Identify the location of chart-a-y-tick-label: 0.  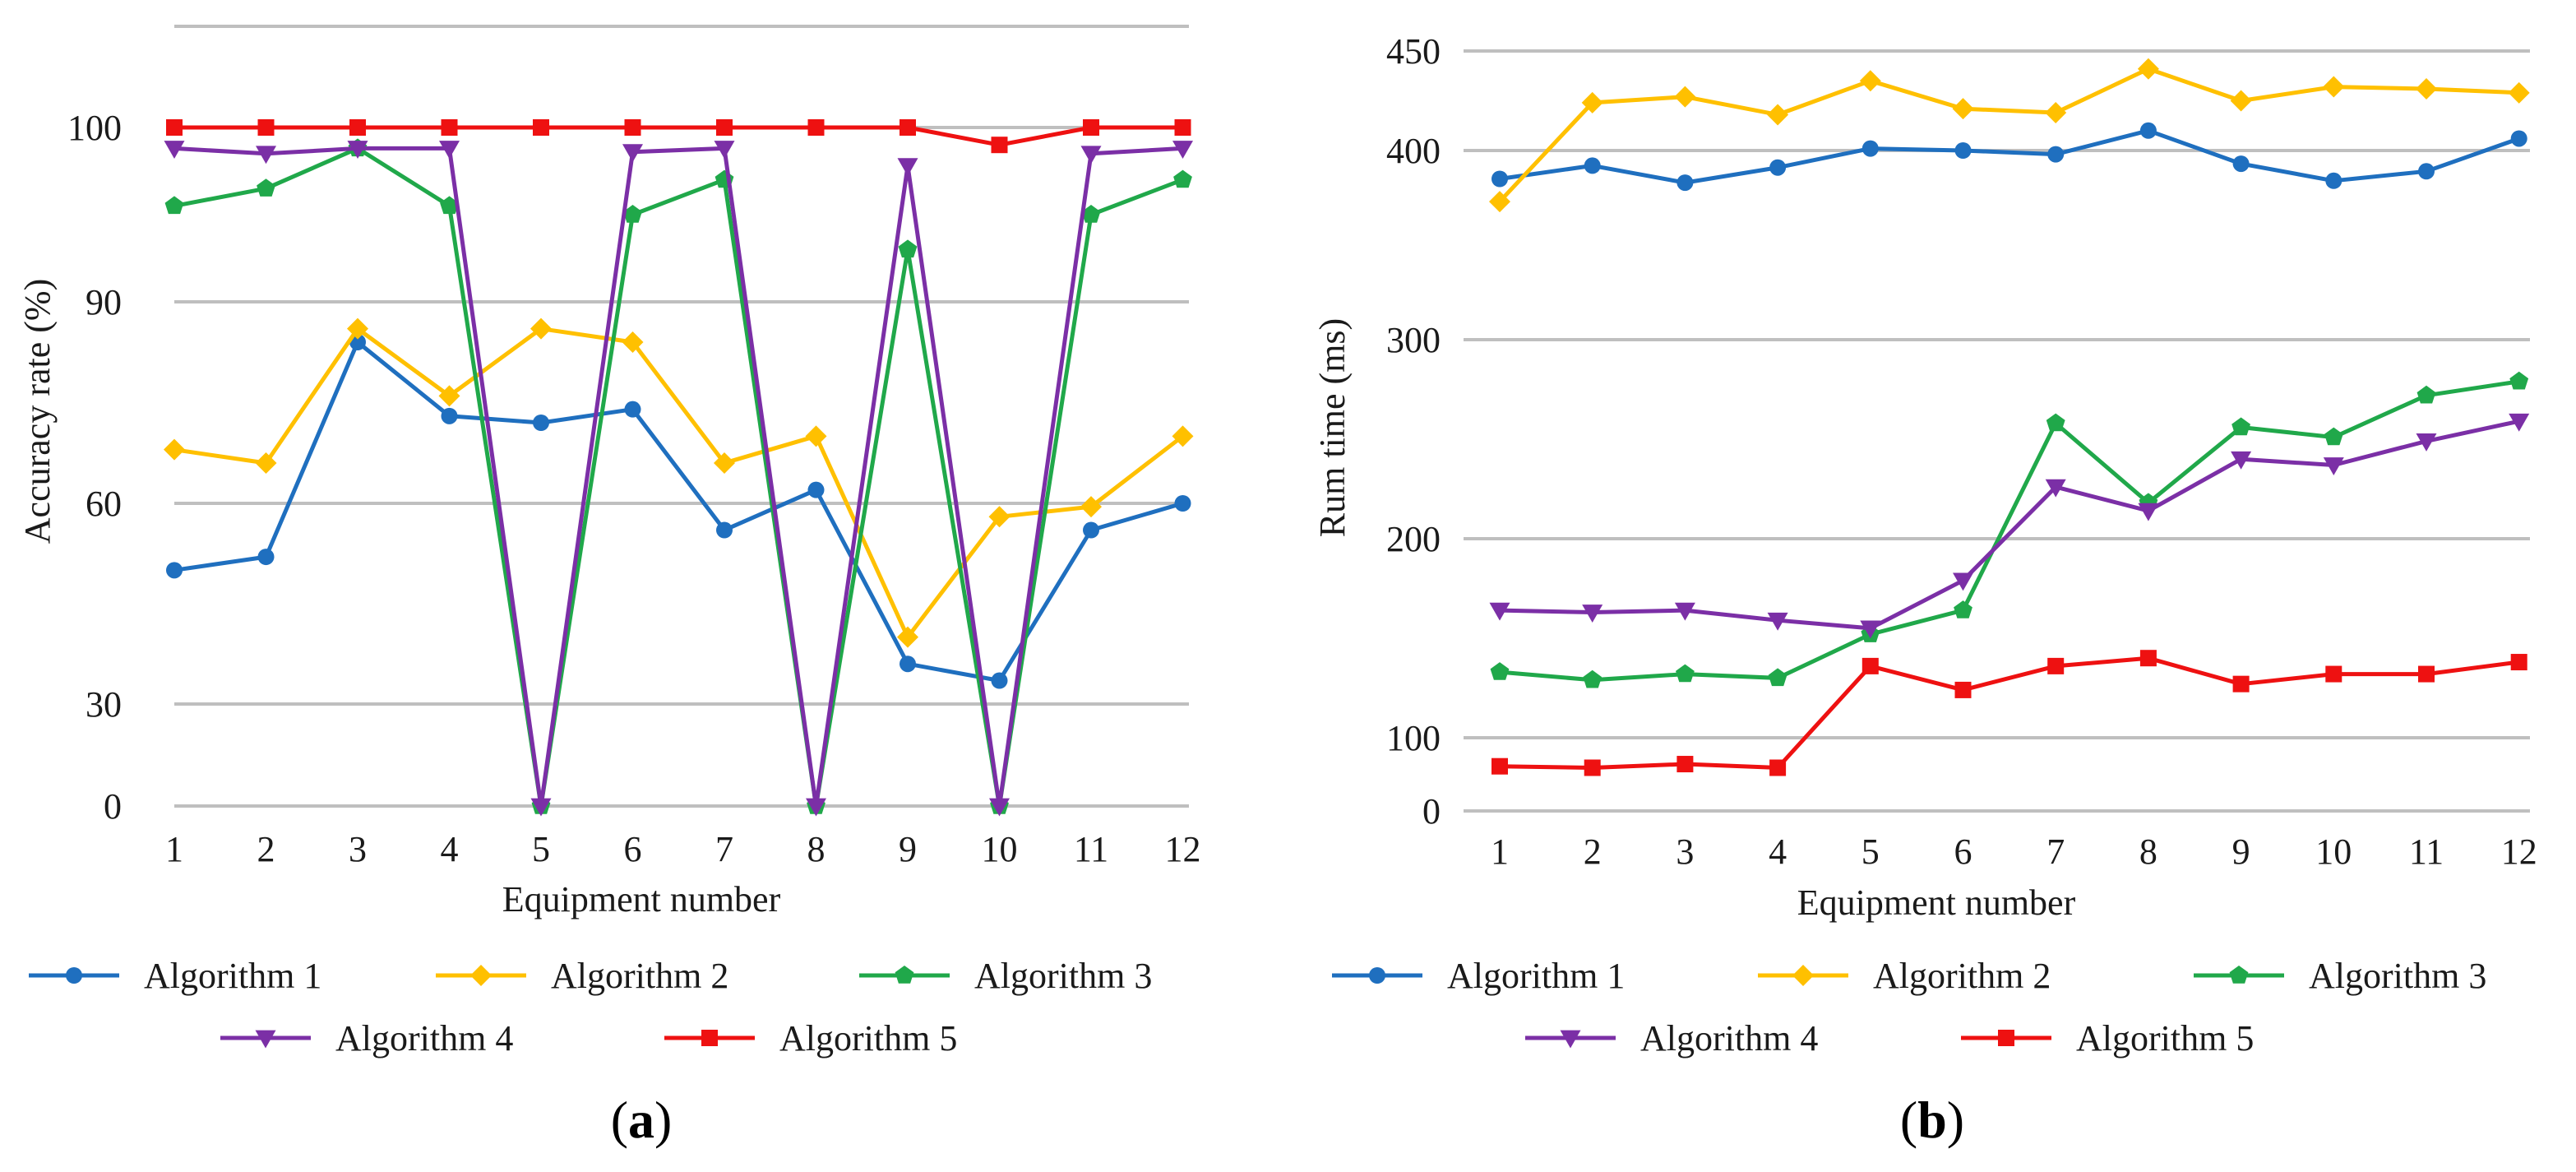
(113, 806).